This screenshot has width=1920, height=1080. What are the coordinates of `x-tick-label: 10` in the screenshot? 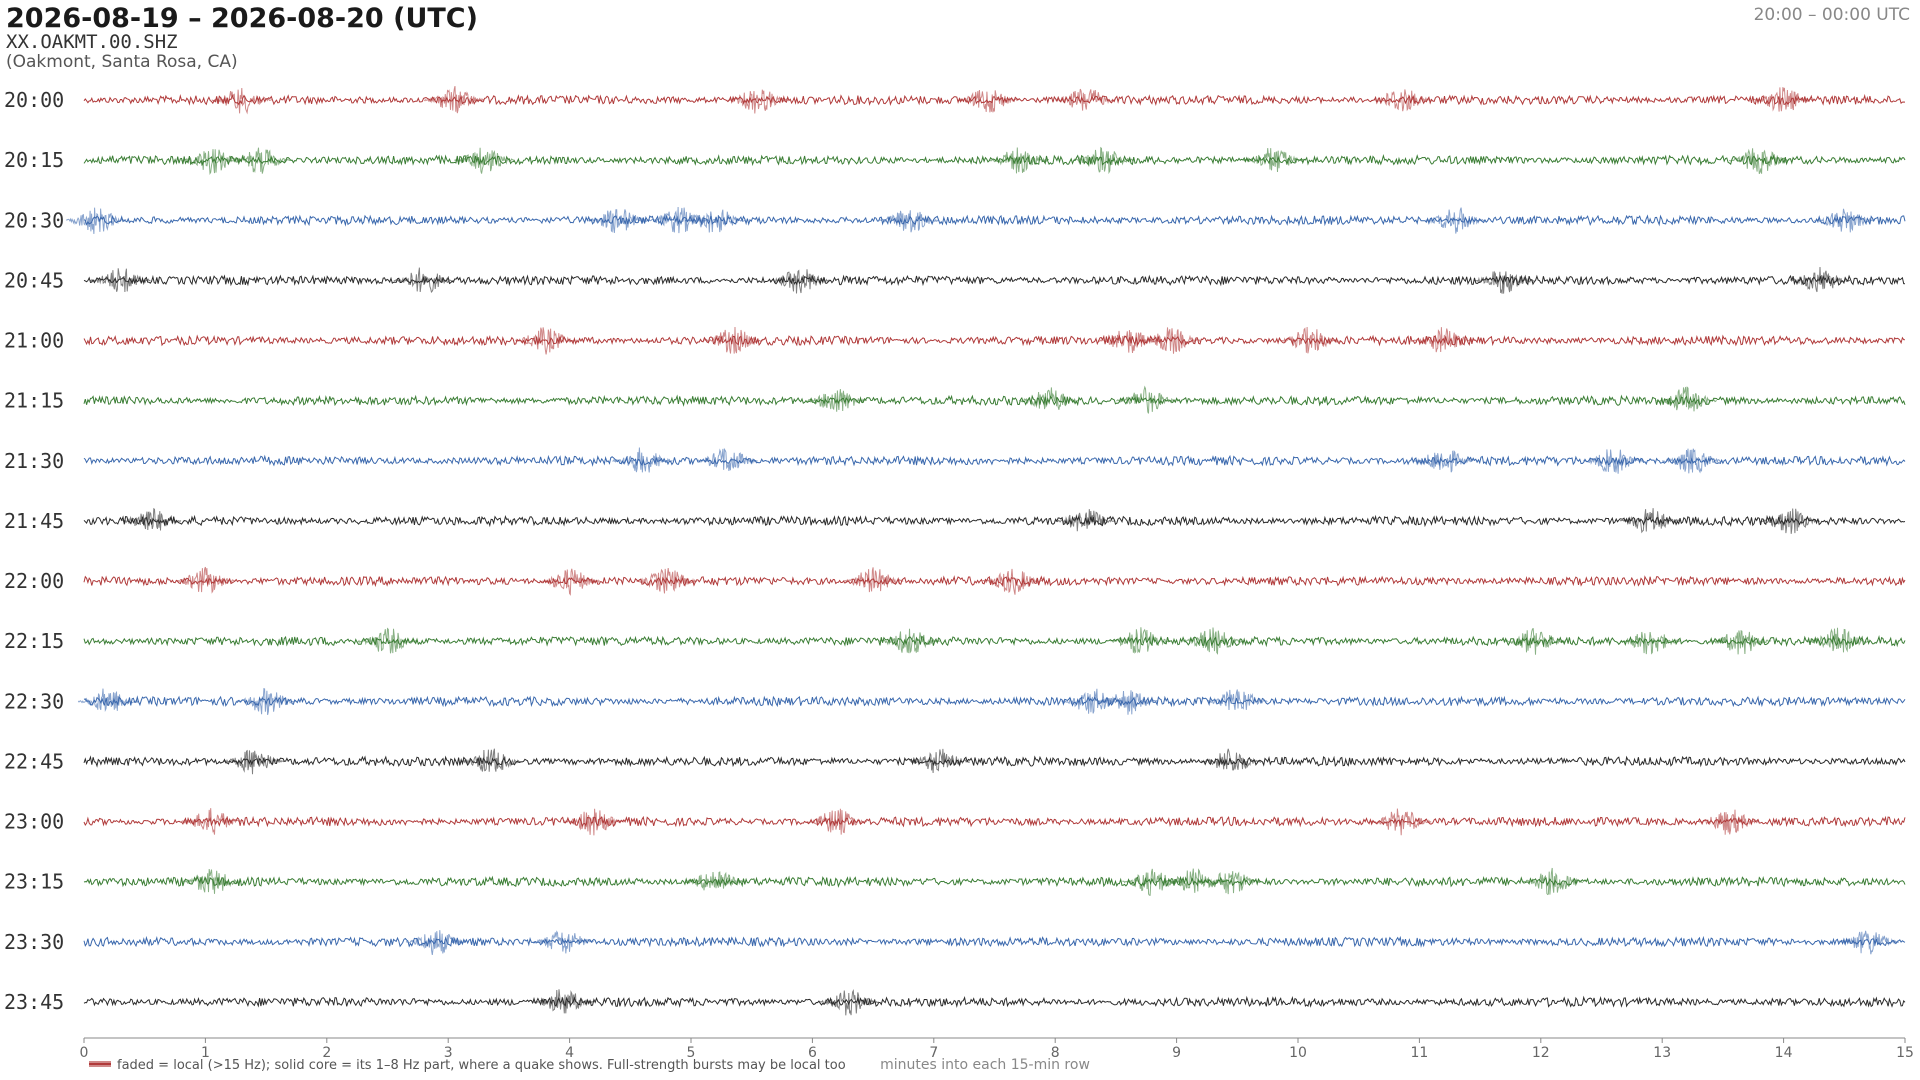 It's located at (1298, 1053).